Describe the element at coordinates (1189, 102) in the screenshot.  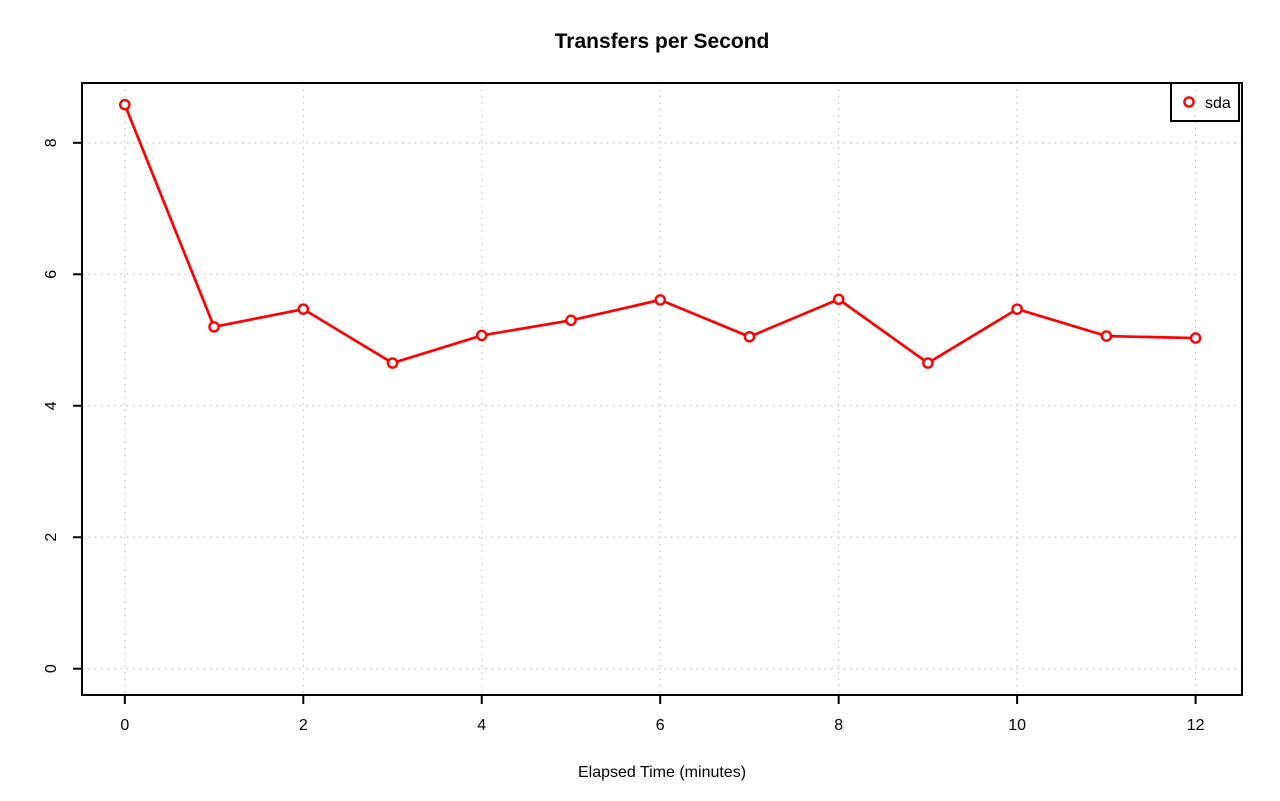
I see `legend-marker-icon` at that location.